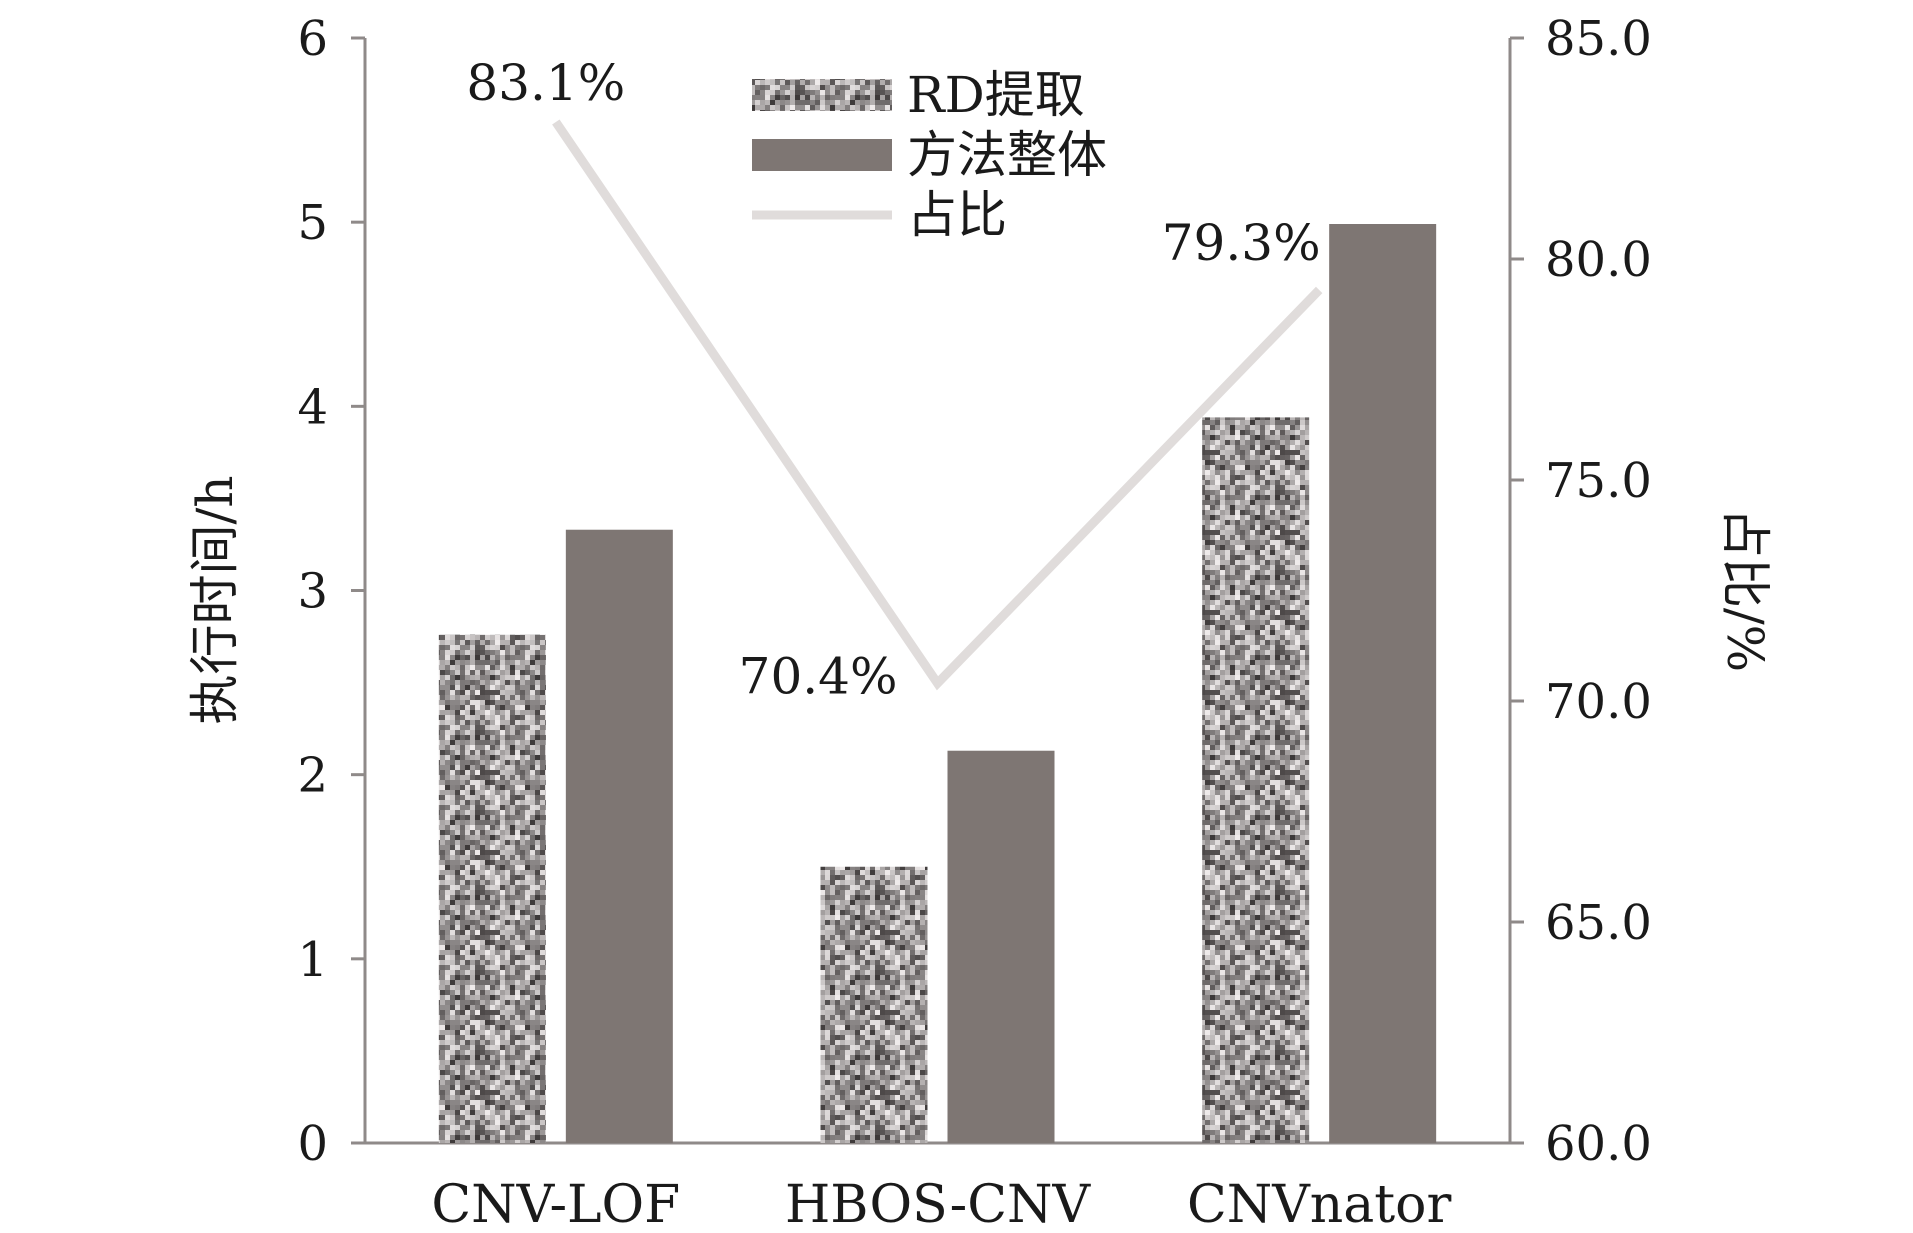 This screenshot has width=1913, height=1233. I want to click on y2-tick-label: 80.0, so click(1598, 260).